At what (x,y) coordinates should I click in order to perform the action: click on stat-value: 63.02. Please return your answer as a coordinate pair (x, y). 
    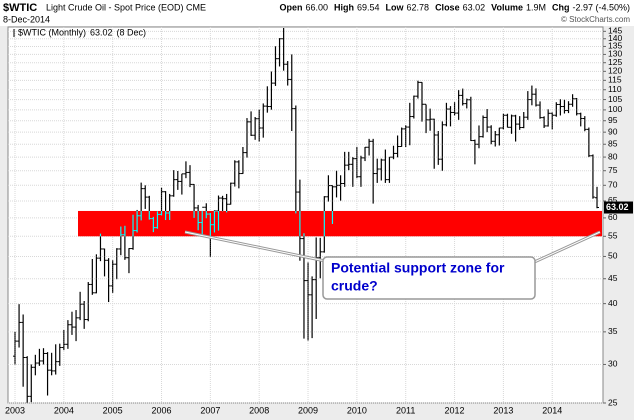
    Looking at the image, I should click on (474, 7).